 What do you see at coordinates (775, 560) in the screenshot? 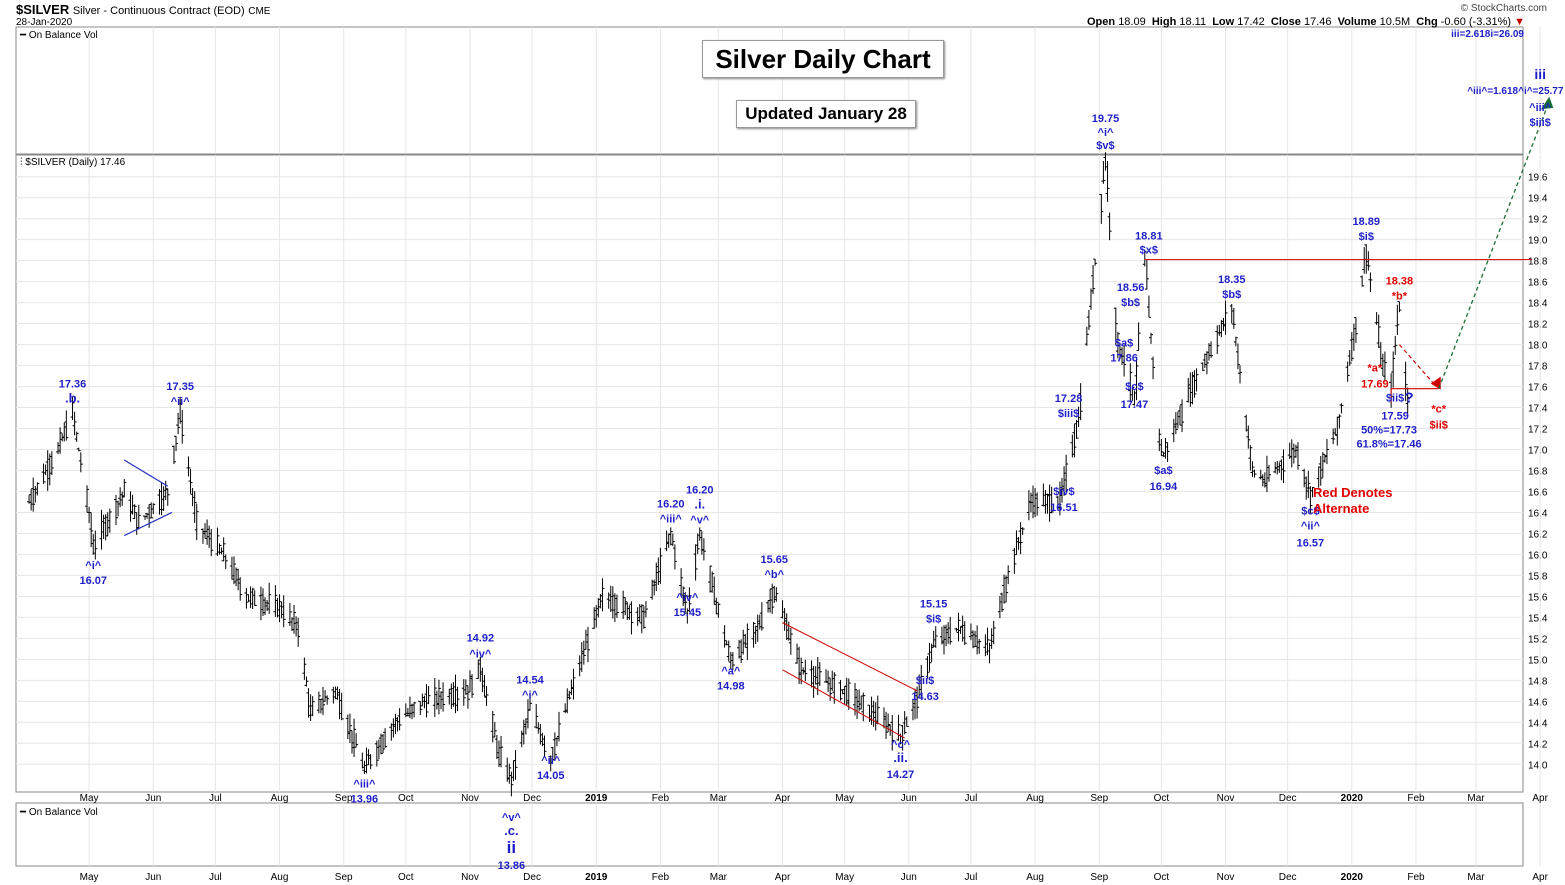
I see `wave-annotation: 15.65` at bounding box center [775, 560].